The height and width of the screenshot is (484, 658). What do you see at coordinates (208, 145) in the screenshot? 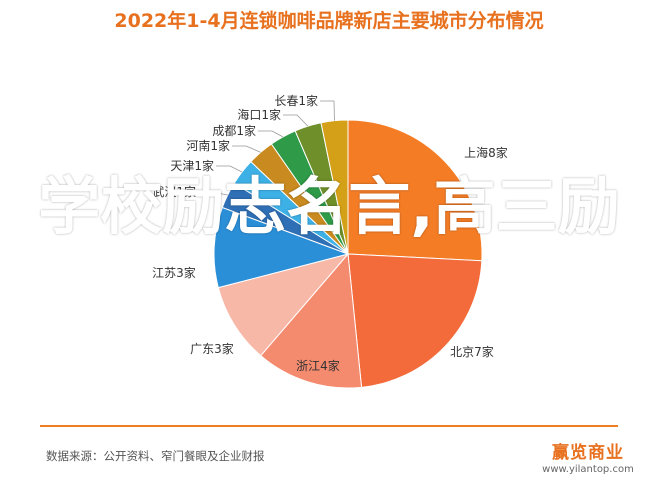
I see `slice-label: 河南1家` at bounding box center [208, 145].